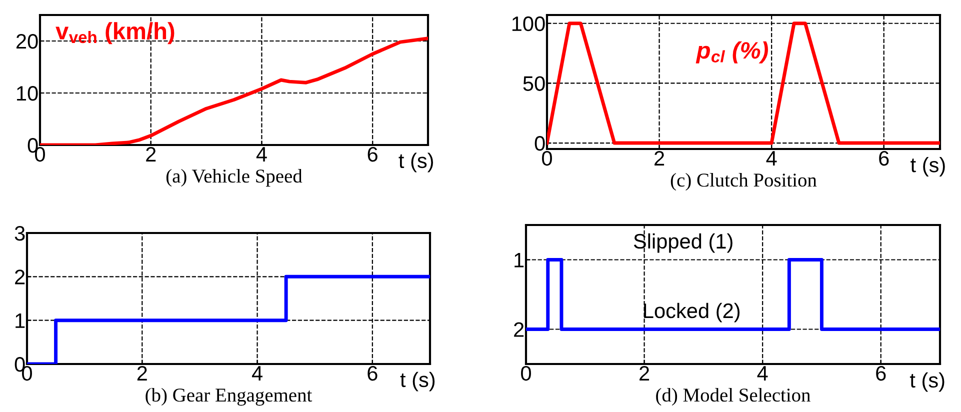 This screenshot has width=961, height=412. Describe the element at coordinates (539, 143) in the screenshot. I see `y-tick-label: 0` at that location.